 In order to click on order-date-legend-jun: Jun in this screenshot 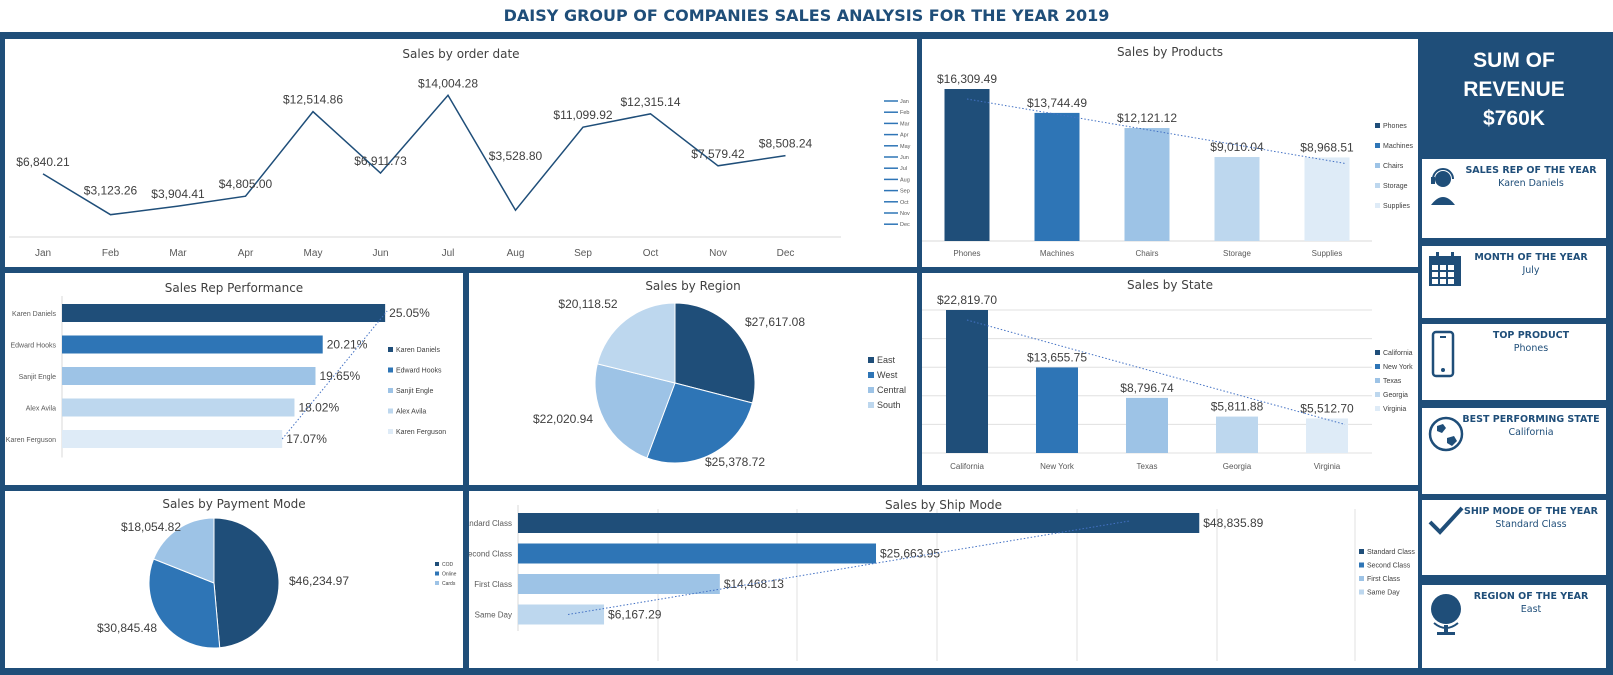, I will do `click(904, 158)`.